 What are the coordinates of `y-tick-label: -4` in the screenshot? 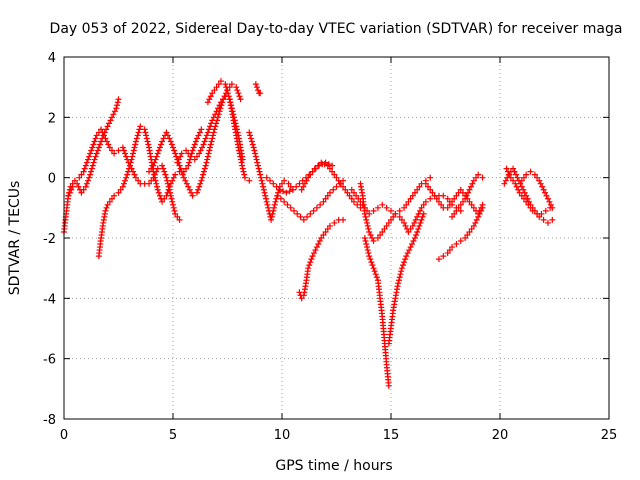 It's located at (49, 299).